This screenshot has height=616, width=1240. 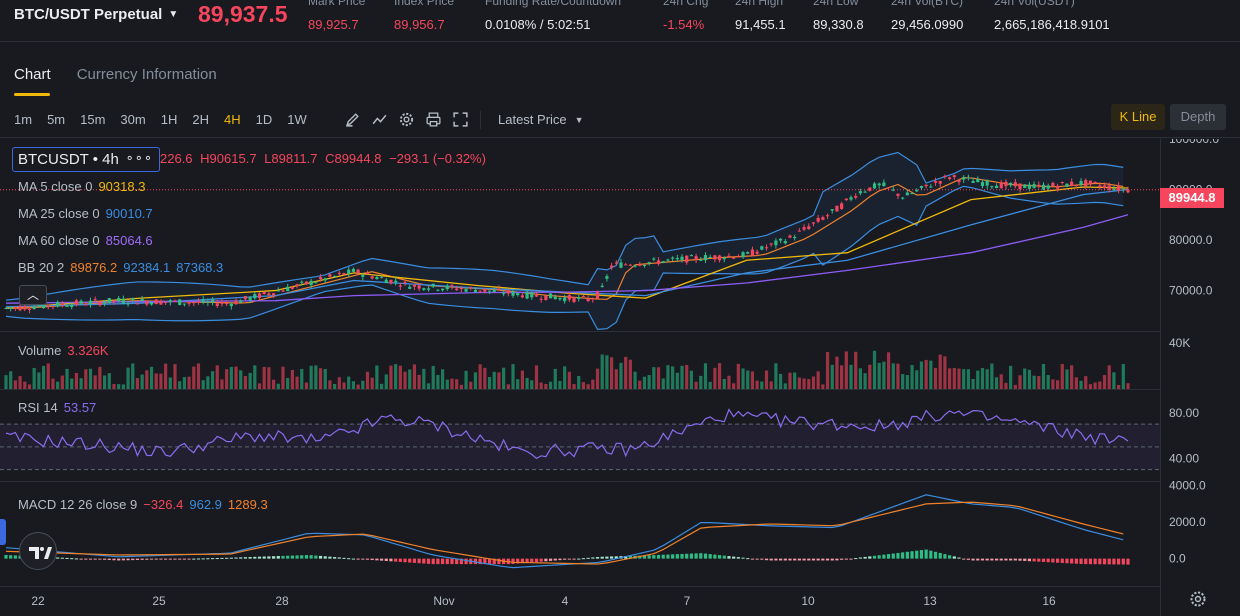 I want to click on line-chart-icon, so click(x=379, y=119).